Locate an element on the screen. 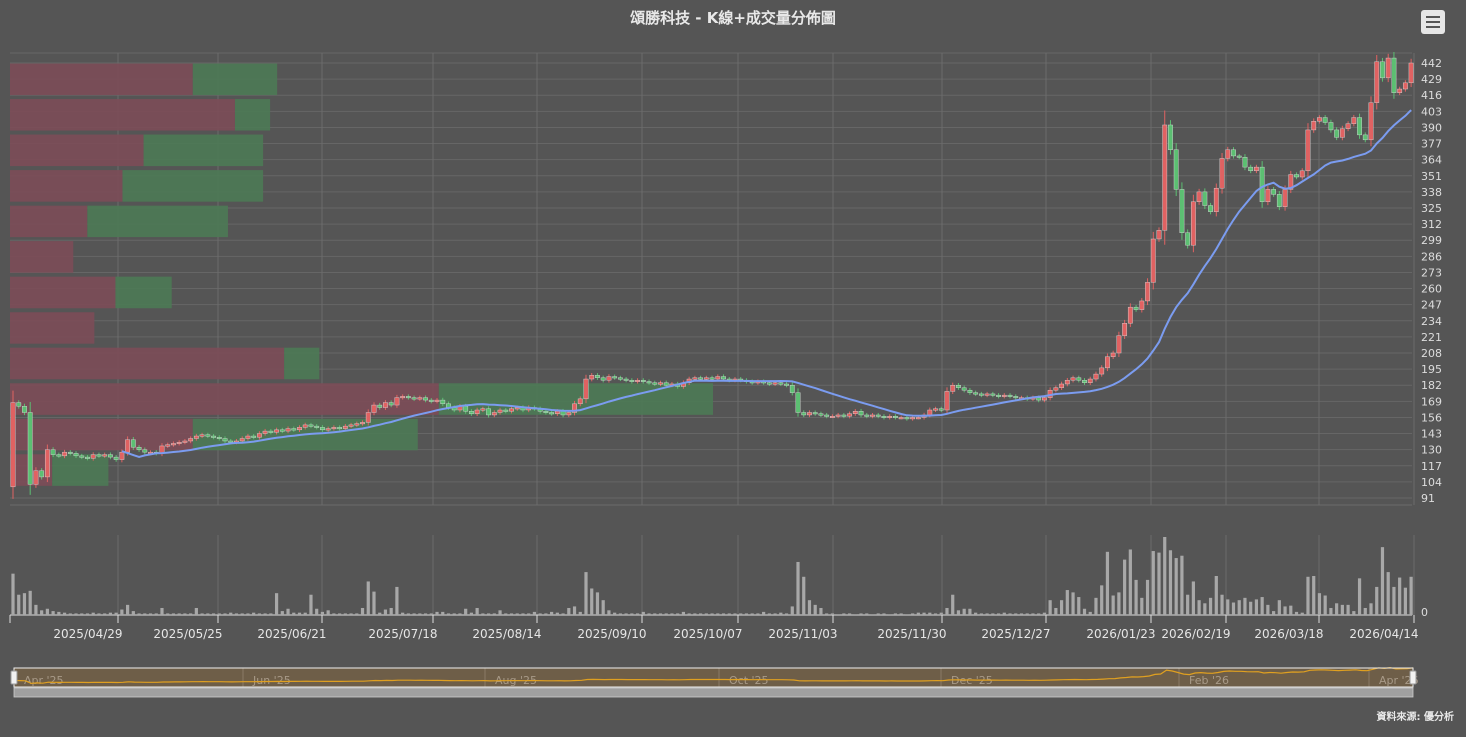 The height and width of the screenshot is (737, 1466). navigator-right-handle is located at coordinates (1413, 677).